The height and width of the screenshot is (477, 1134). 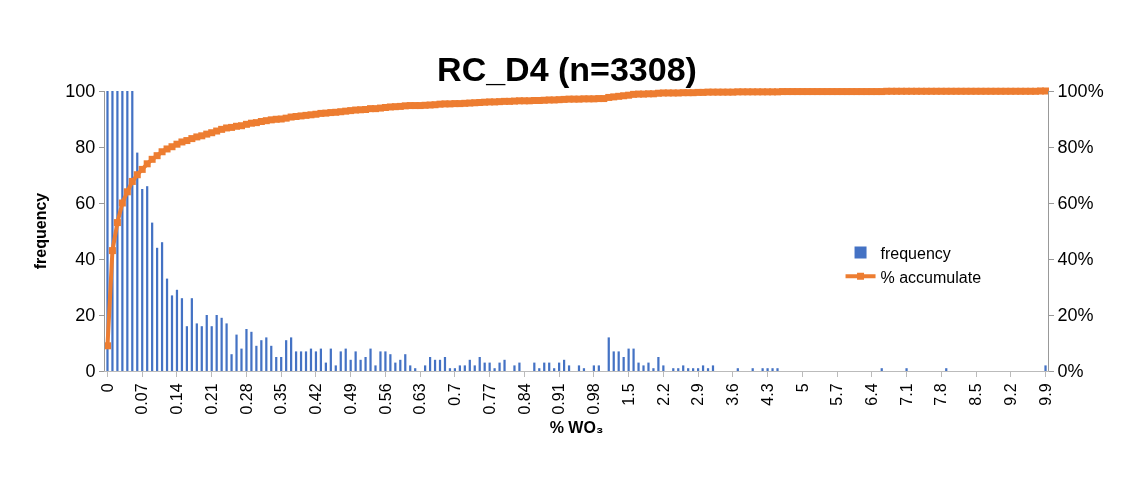 What do you see at coordinates (107, 388) in the screenshot?
I see `x-tick-label: 0` at bounding box center [107, 388].